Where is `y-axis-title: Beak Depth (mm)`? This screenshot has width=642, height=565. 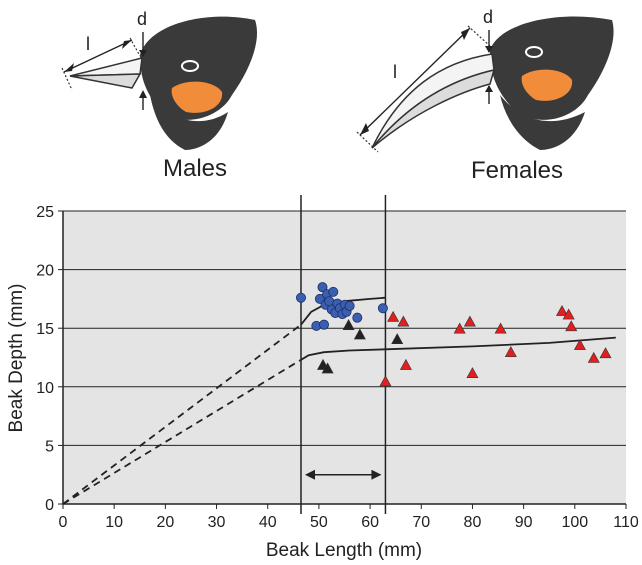
y-axis-title: Beak Depth (mm) is located at coordinates (16, 358).